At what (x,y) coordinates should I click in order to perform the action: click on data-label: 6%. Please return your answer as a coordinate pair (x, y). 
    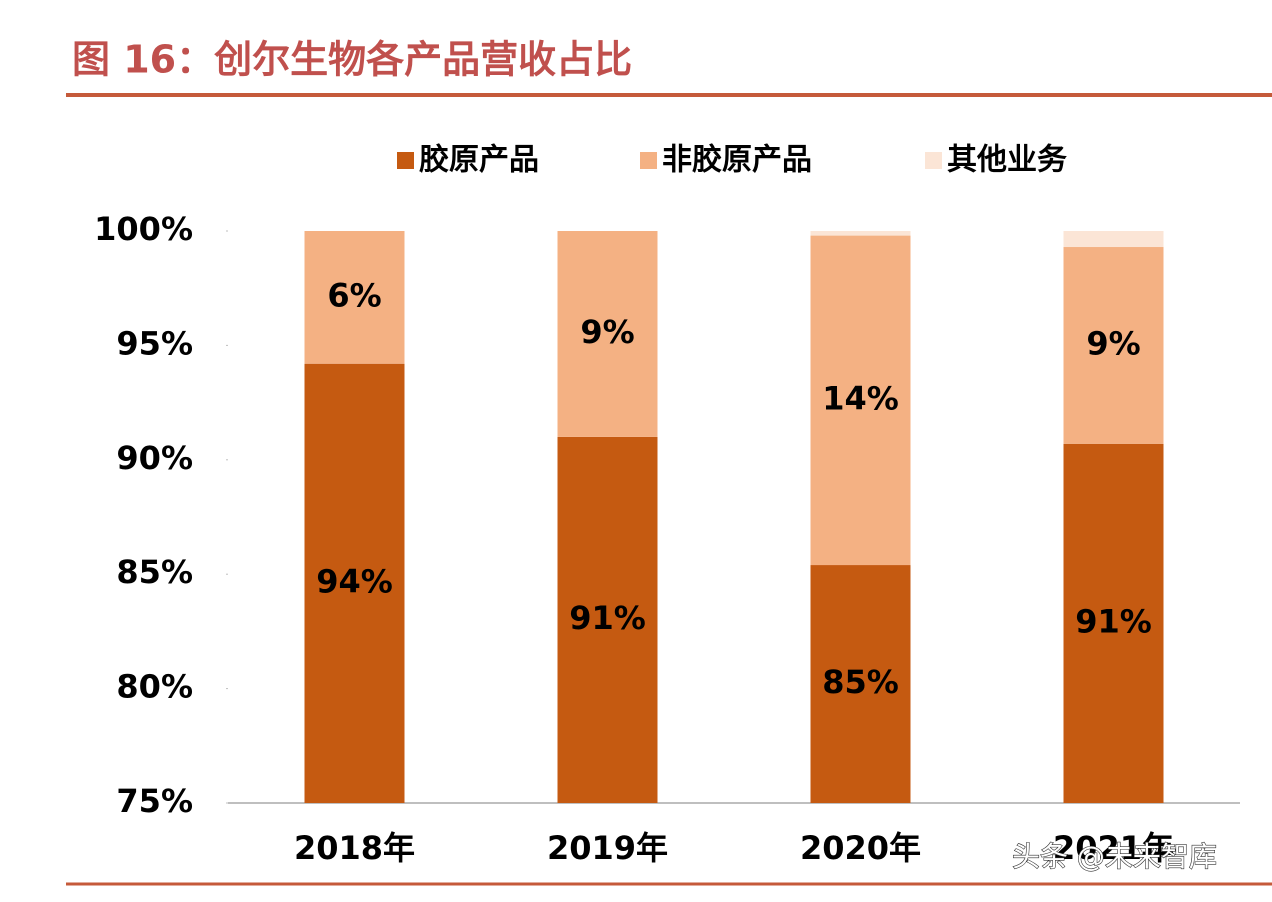
    Looking at the image, I should click on (354, 295).